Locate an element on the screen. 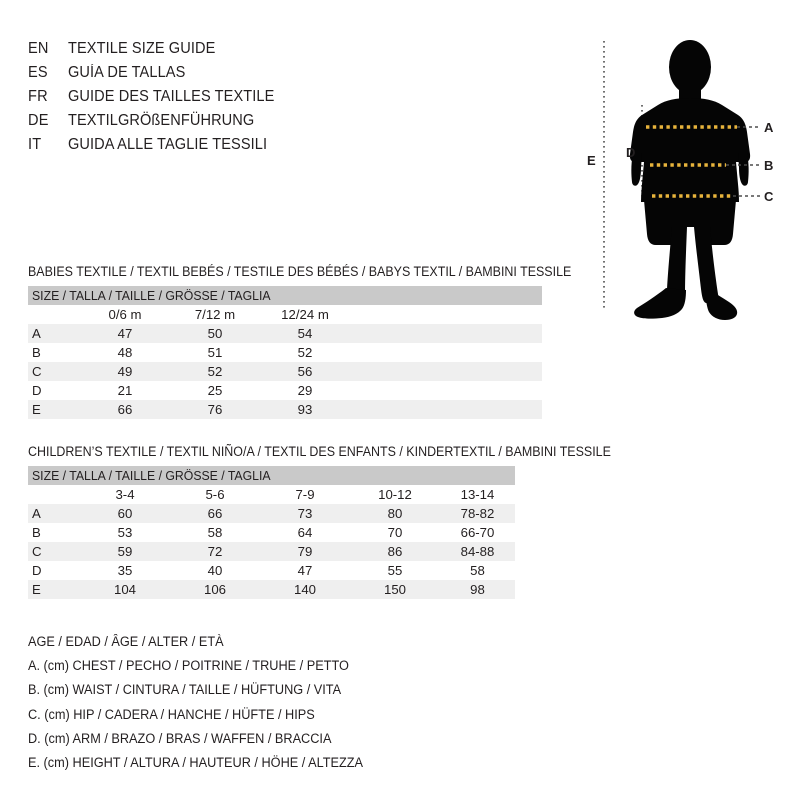 This screenshot has width=800, height=800. language-code-de: DE is located at coordinates (38, 120).